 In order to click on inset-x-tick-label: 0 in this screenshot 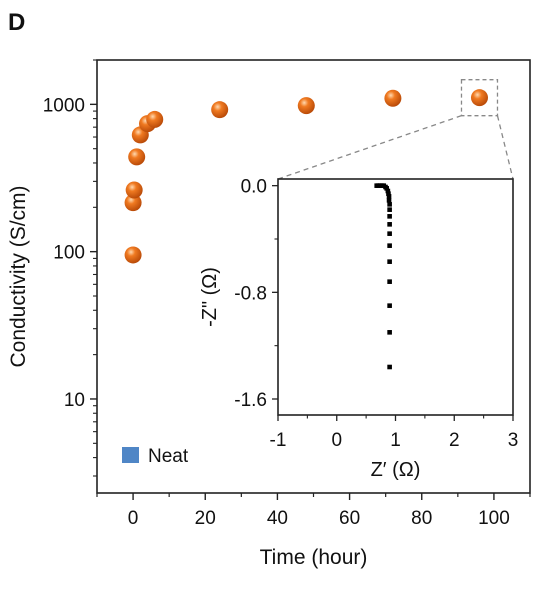, I will do `click(336, 440)`.